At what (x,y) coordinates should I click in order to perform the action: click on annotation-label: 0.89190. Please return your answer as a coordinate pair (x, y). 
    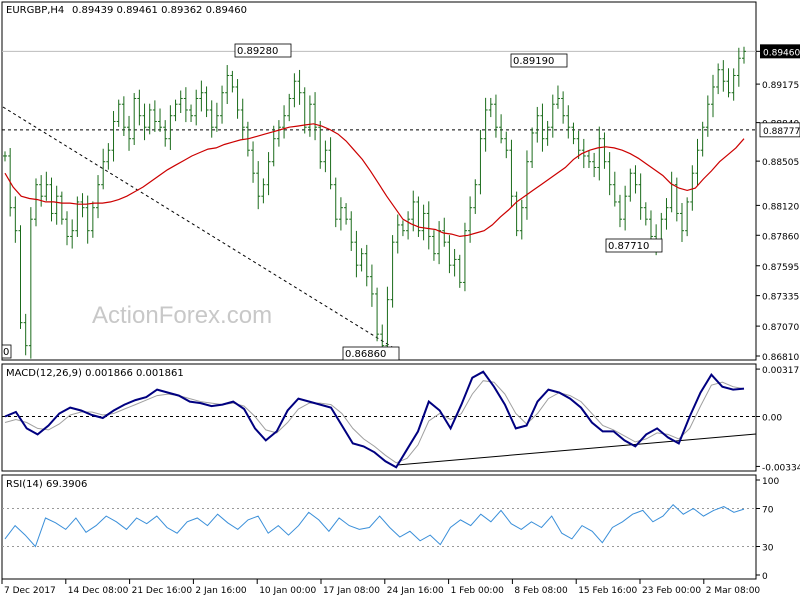
    Looking at the image, I should click on (533, 61).